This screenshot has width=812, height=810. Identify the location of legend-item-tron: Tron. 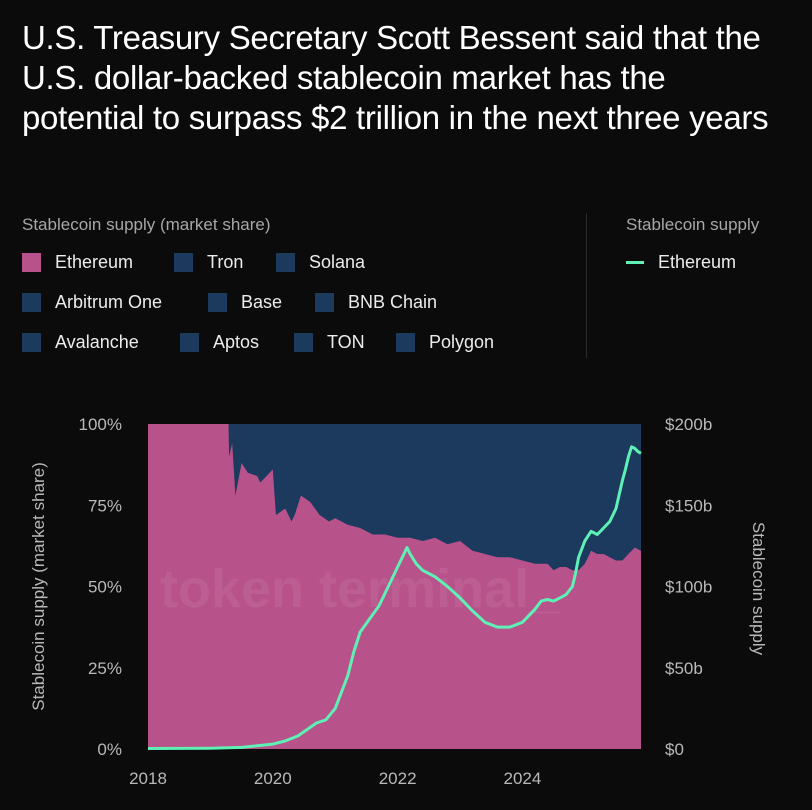
(208, 262).